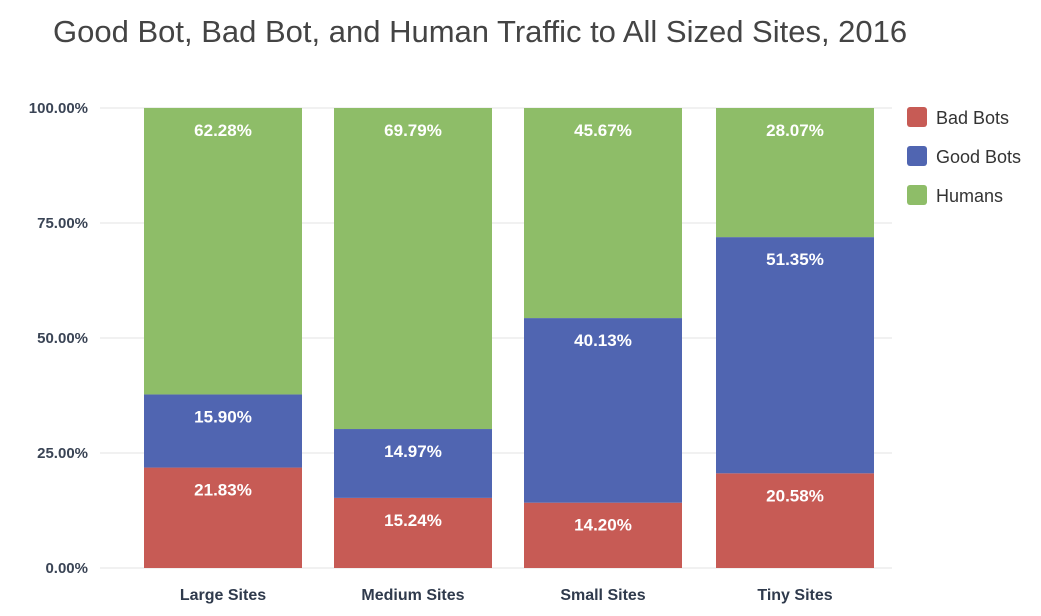  Describe the element at coordinates (58, 108) in the screenshot. I see `y-tick-label: 100.00%` at that location.